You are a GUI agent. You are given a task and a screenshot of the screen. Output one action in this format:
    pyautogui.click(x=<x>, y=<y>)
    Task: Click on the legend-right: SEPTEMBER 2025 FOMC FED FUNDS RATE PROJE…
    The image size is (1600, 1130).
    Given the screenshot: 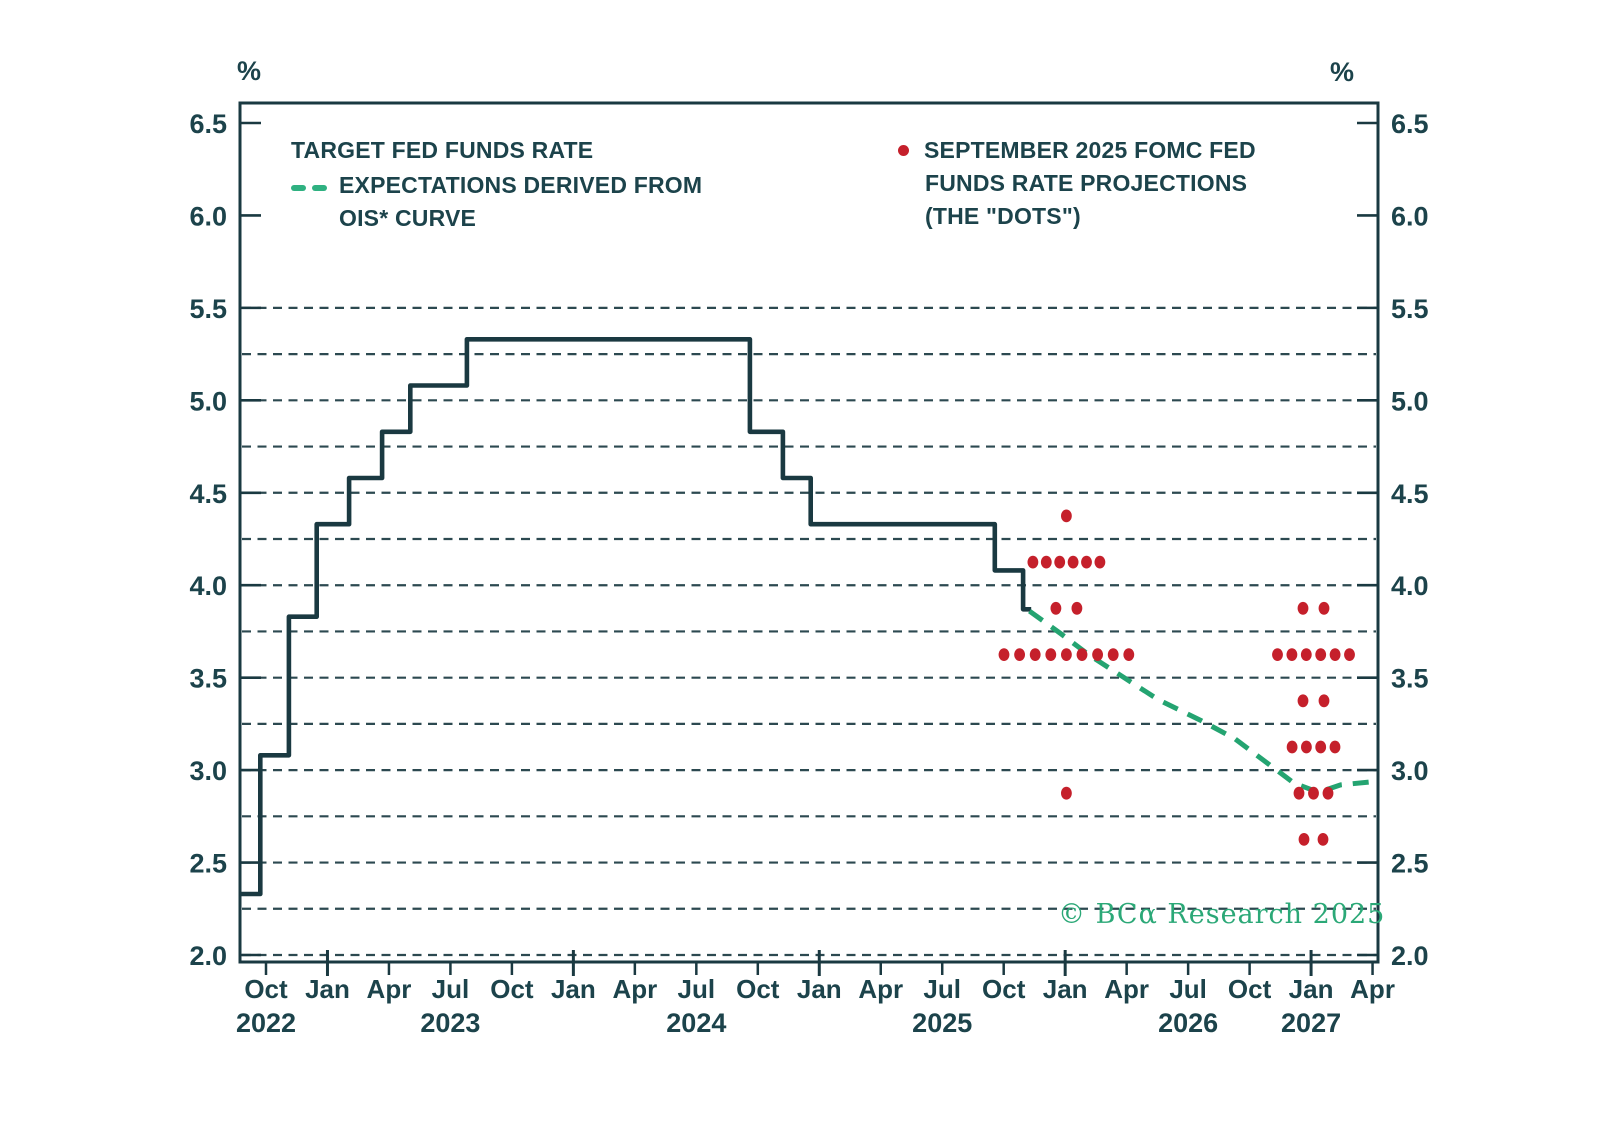 What is the action you would take?
    pyautogui.click(x=1077, y=183)
    